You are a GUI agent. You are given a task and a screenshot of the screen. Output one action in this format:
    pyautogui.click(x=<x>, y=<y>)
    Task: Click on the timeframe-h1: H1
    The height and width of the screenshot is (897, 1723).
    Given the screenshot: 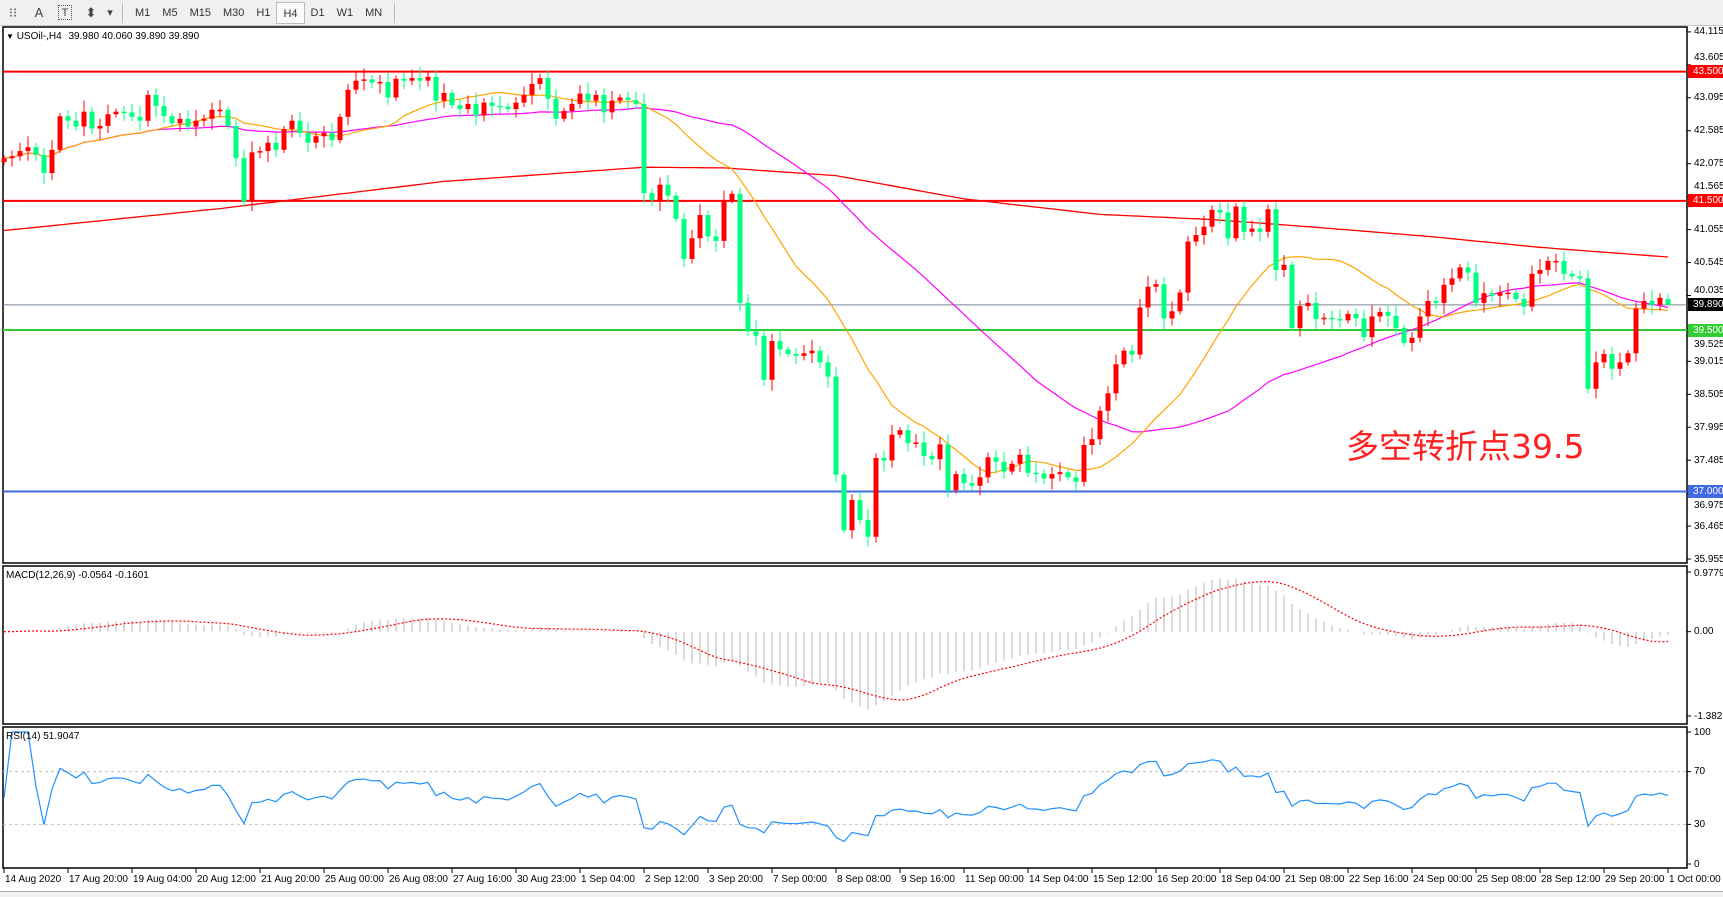 What is the action you would take?
    pyautogui.click(x=263, y=12)
    